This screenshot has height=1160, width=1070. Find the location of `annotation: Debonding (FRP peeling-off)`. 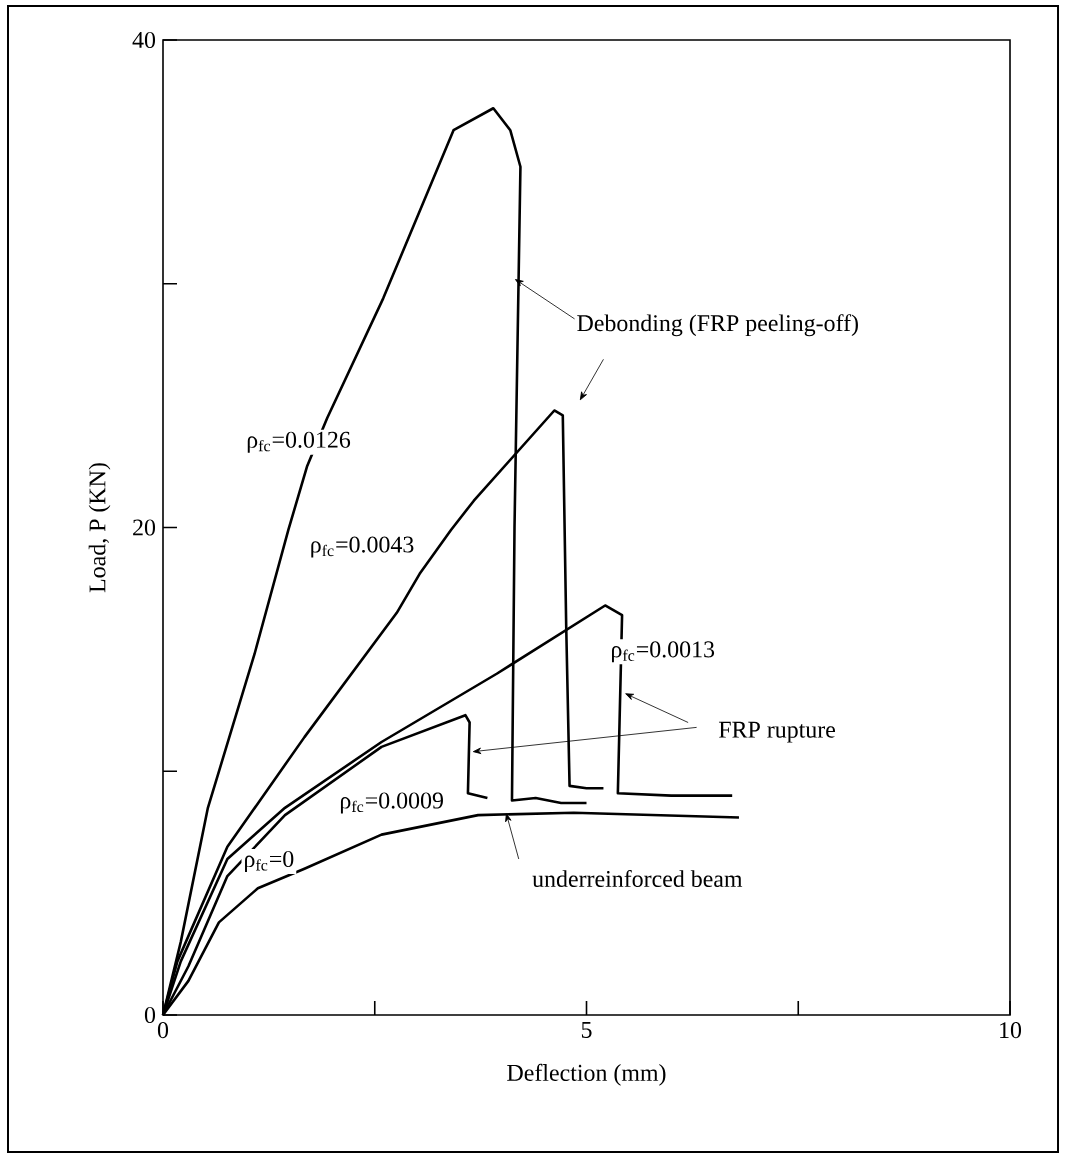

annotation: Debonding (FRP peeling-off) is located at coordinates (717, 325).